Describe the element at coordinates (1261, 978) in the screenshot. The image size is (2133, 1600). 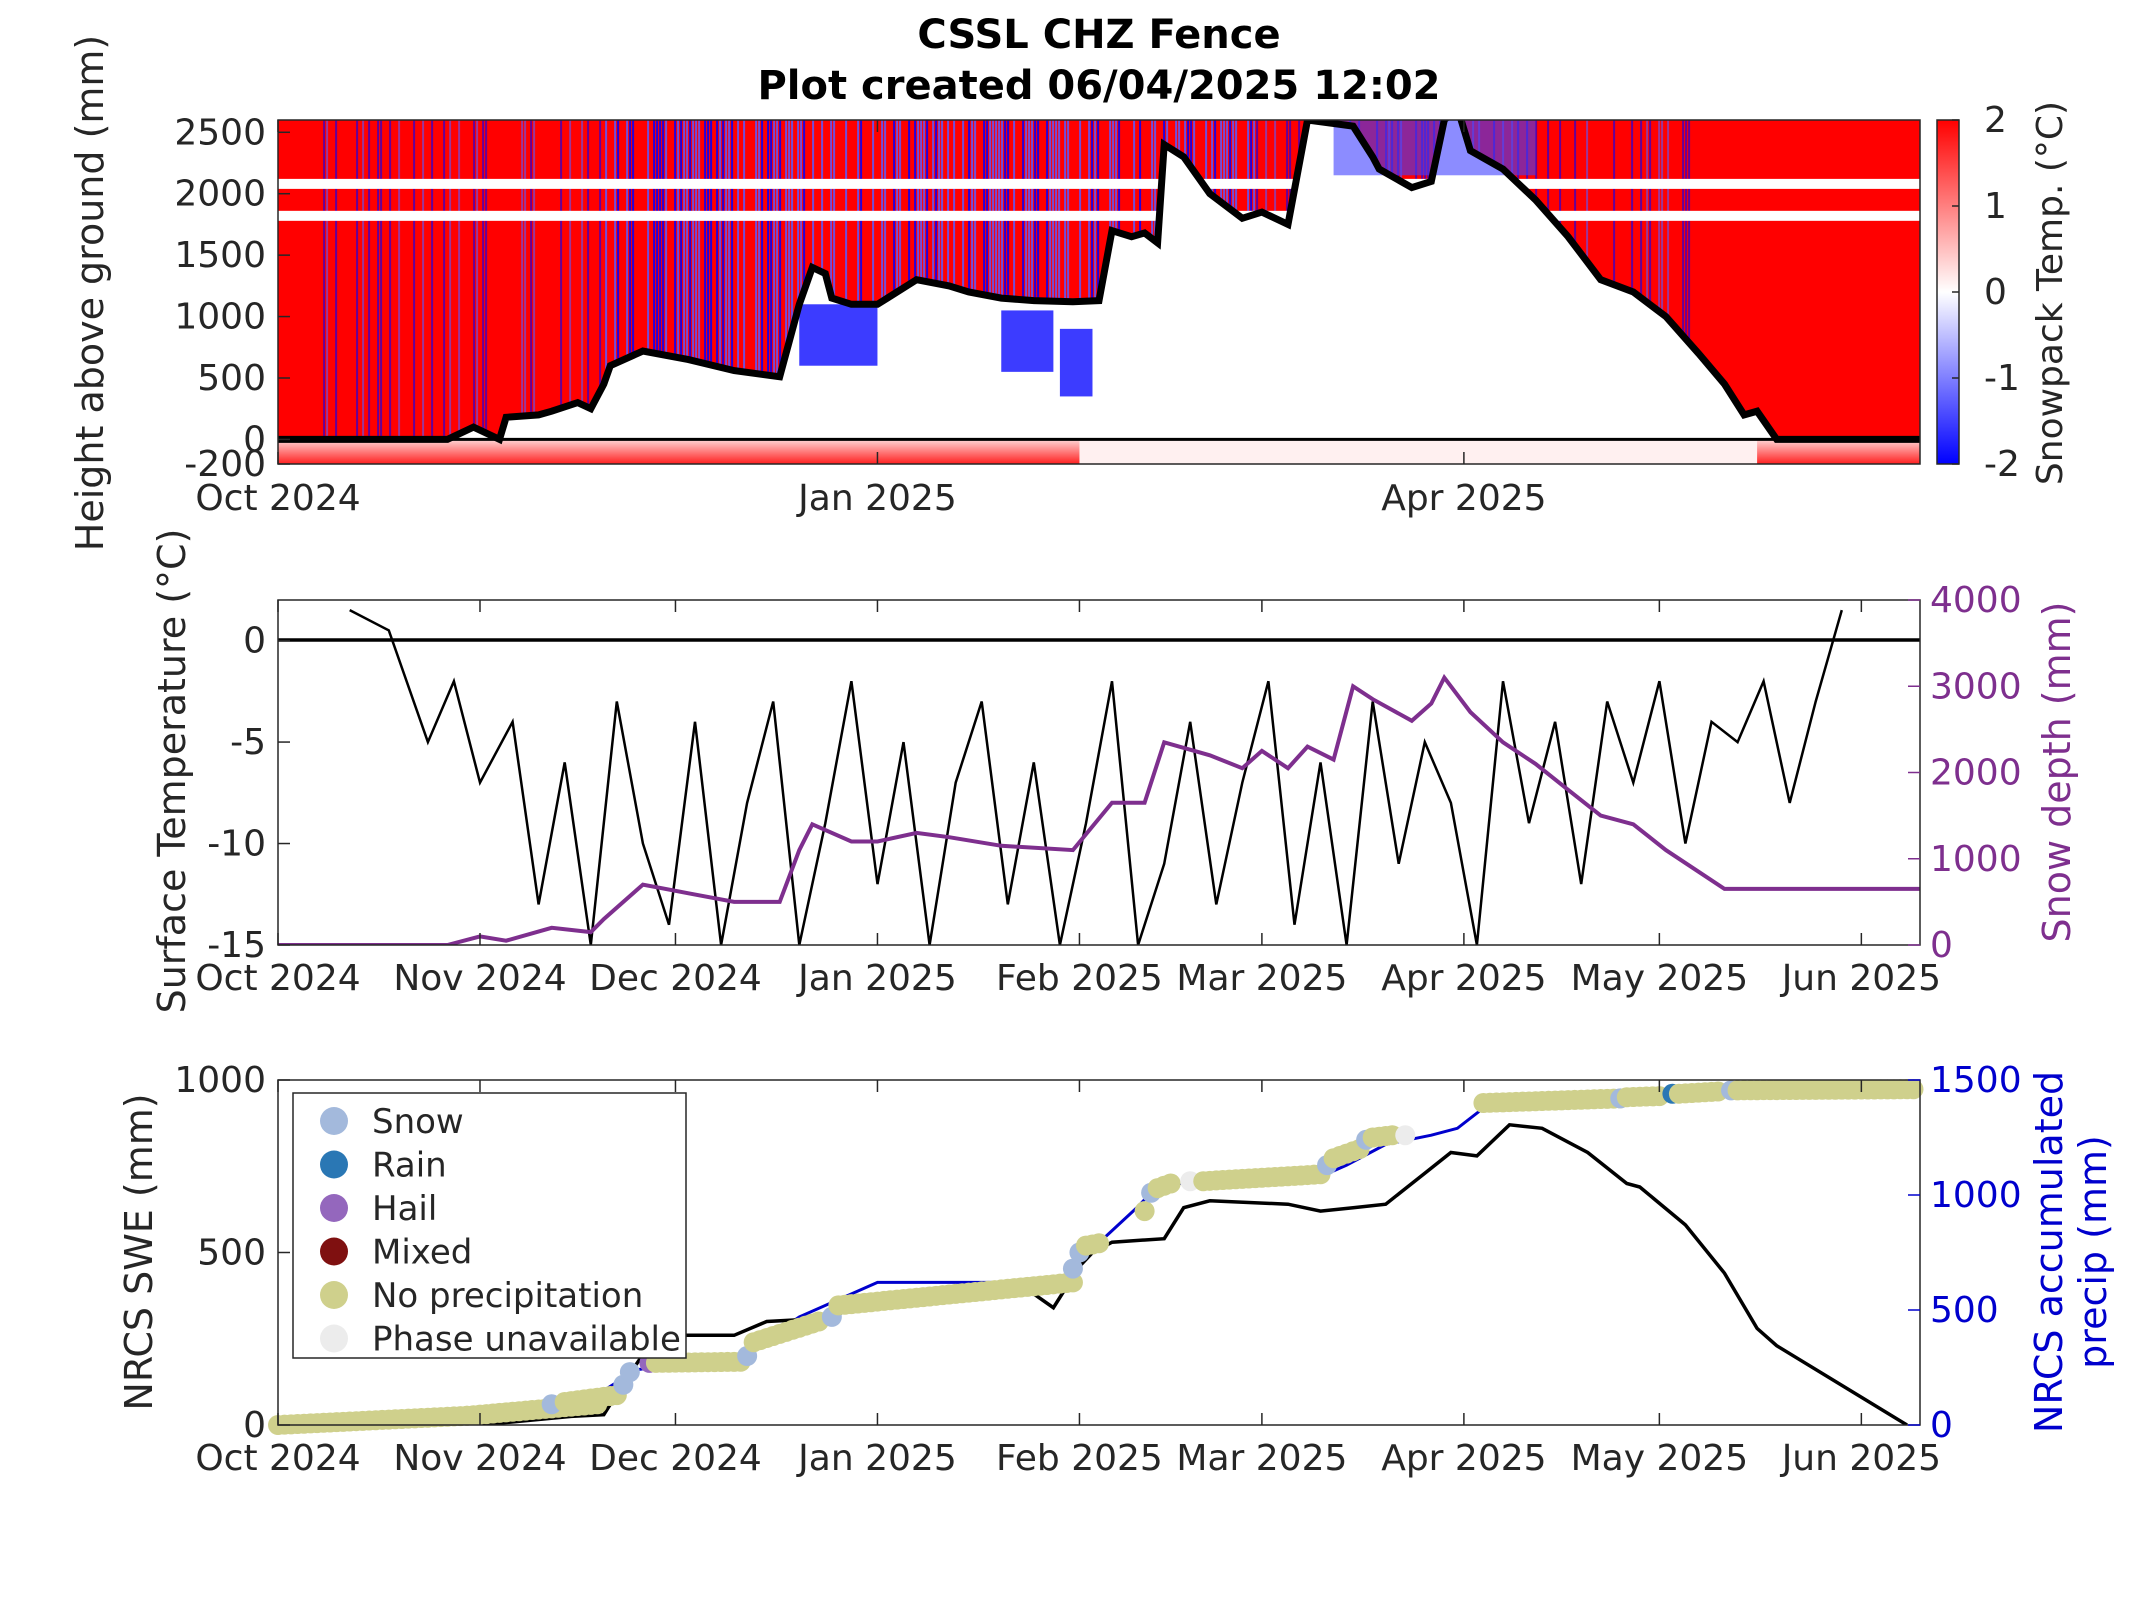
I see `x-tick-label: Mar 2025` at that location.